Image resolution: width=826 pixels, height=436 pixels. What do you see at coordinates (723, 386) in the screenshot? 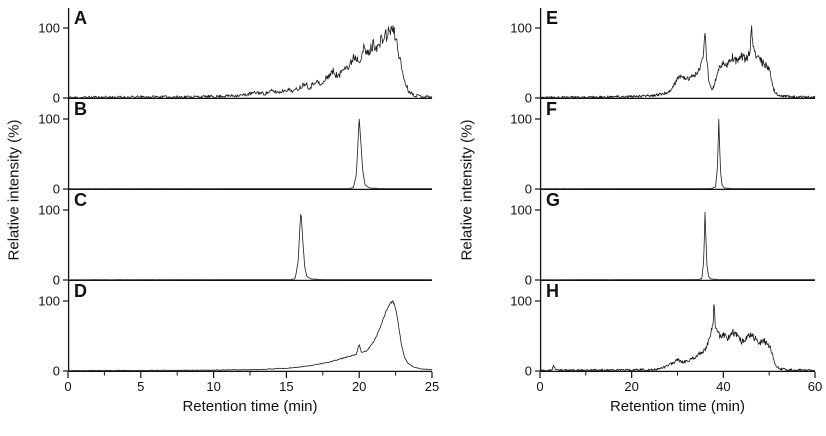
I see `svg-text: 40` at bounding box center [723, 386].